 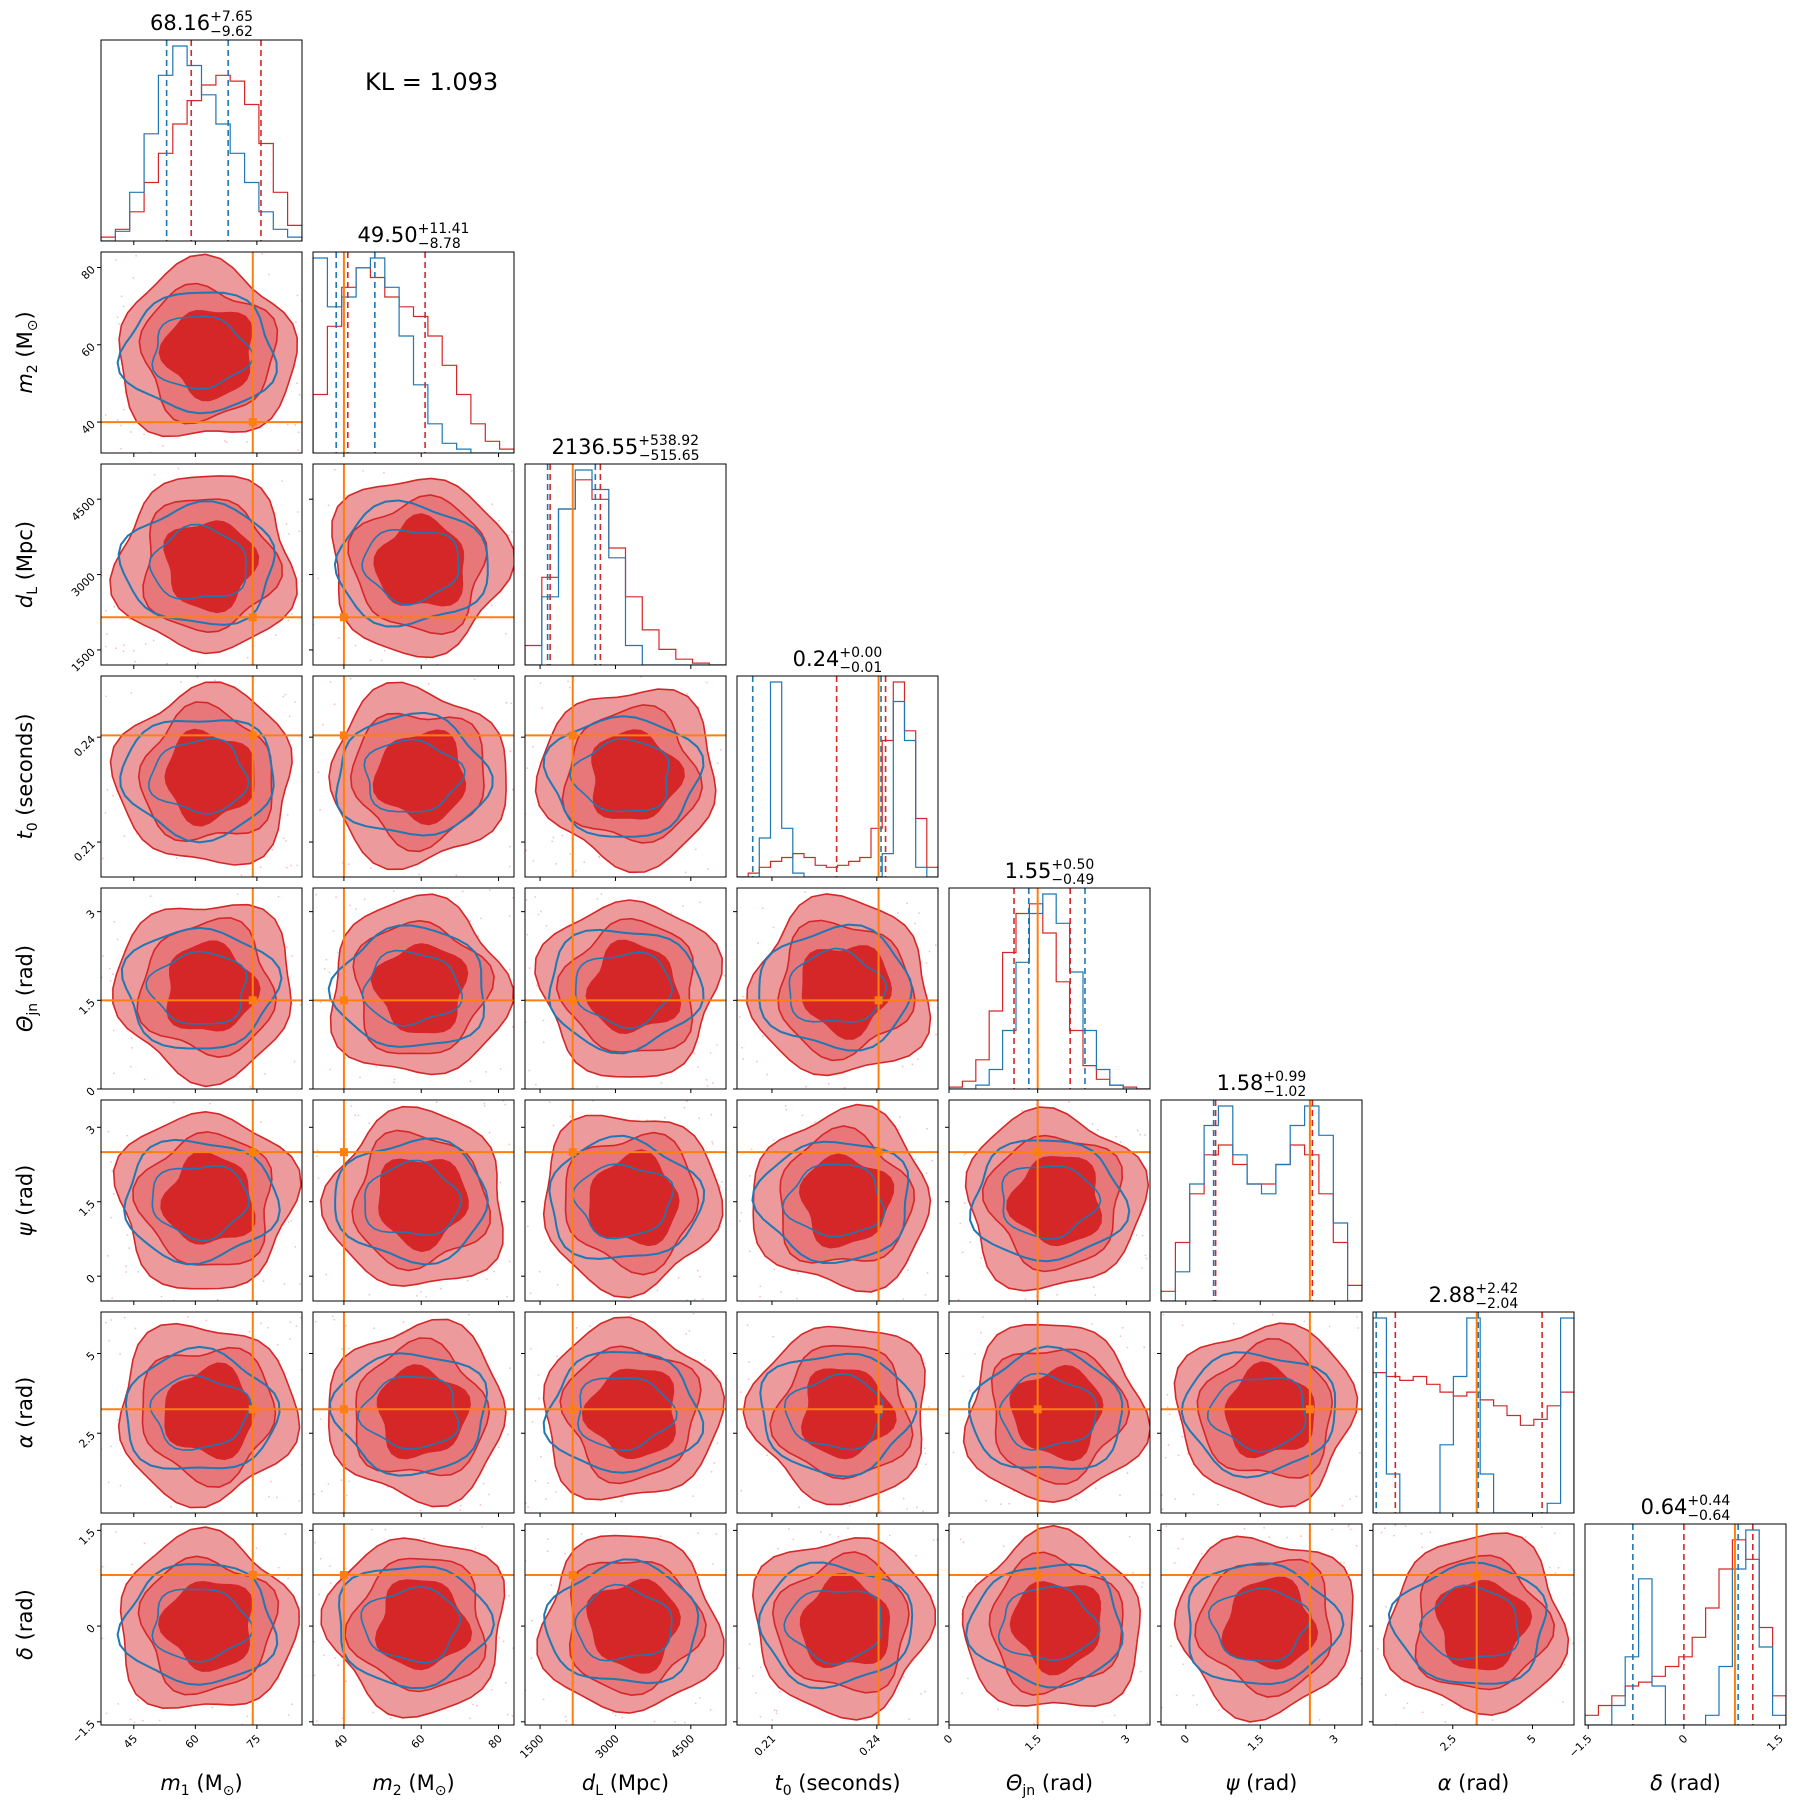 I want to click on x-tick-label: 1500, so click(x=531, y=1746).